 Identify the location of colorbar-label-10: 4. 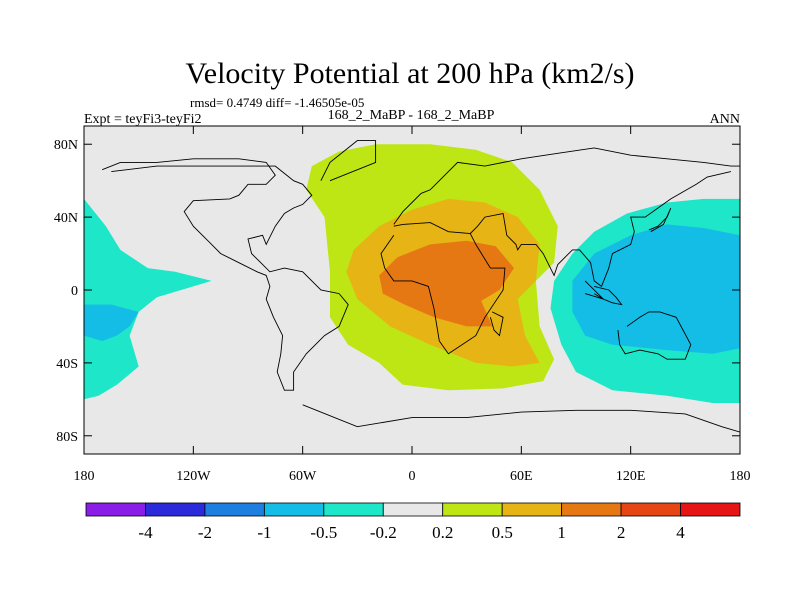
(680, 532).